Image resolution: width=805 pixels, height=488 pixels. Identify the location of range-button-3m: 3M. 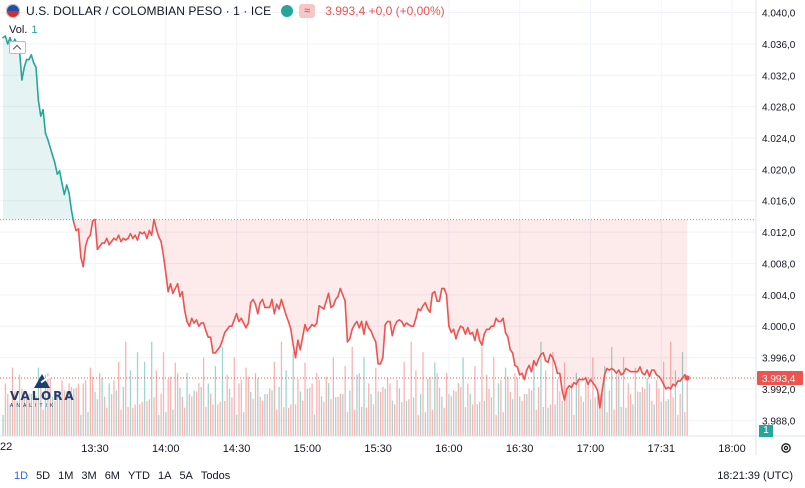
(88, 476).